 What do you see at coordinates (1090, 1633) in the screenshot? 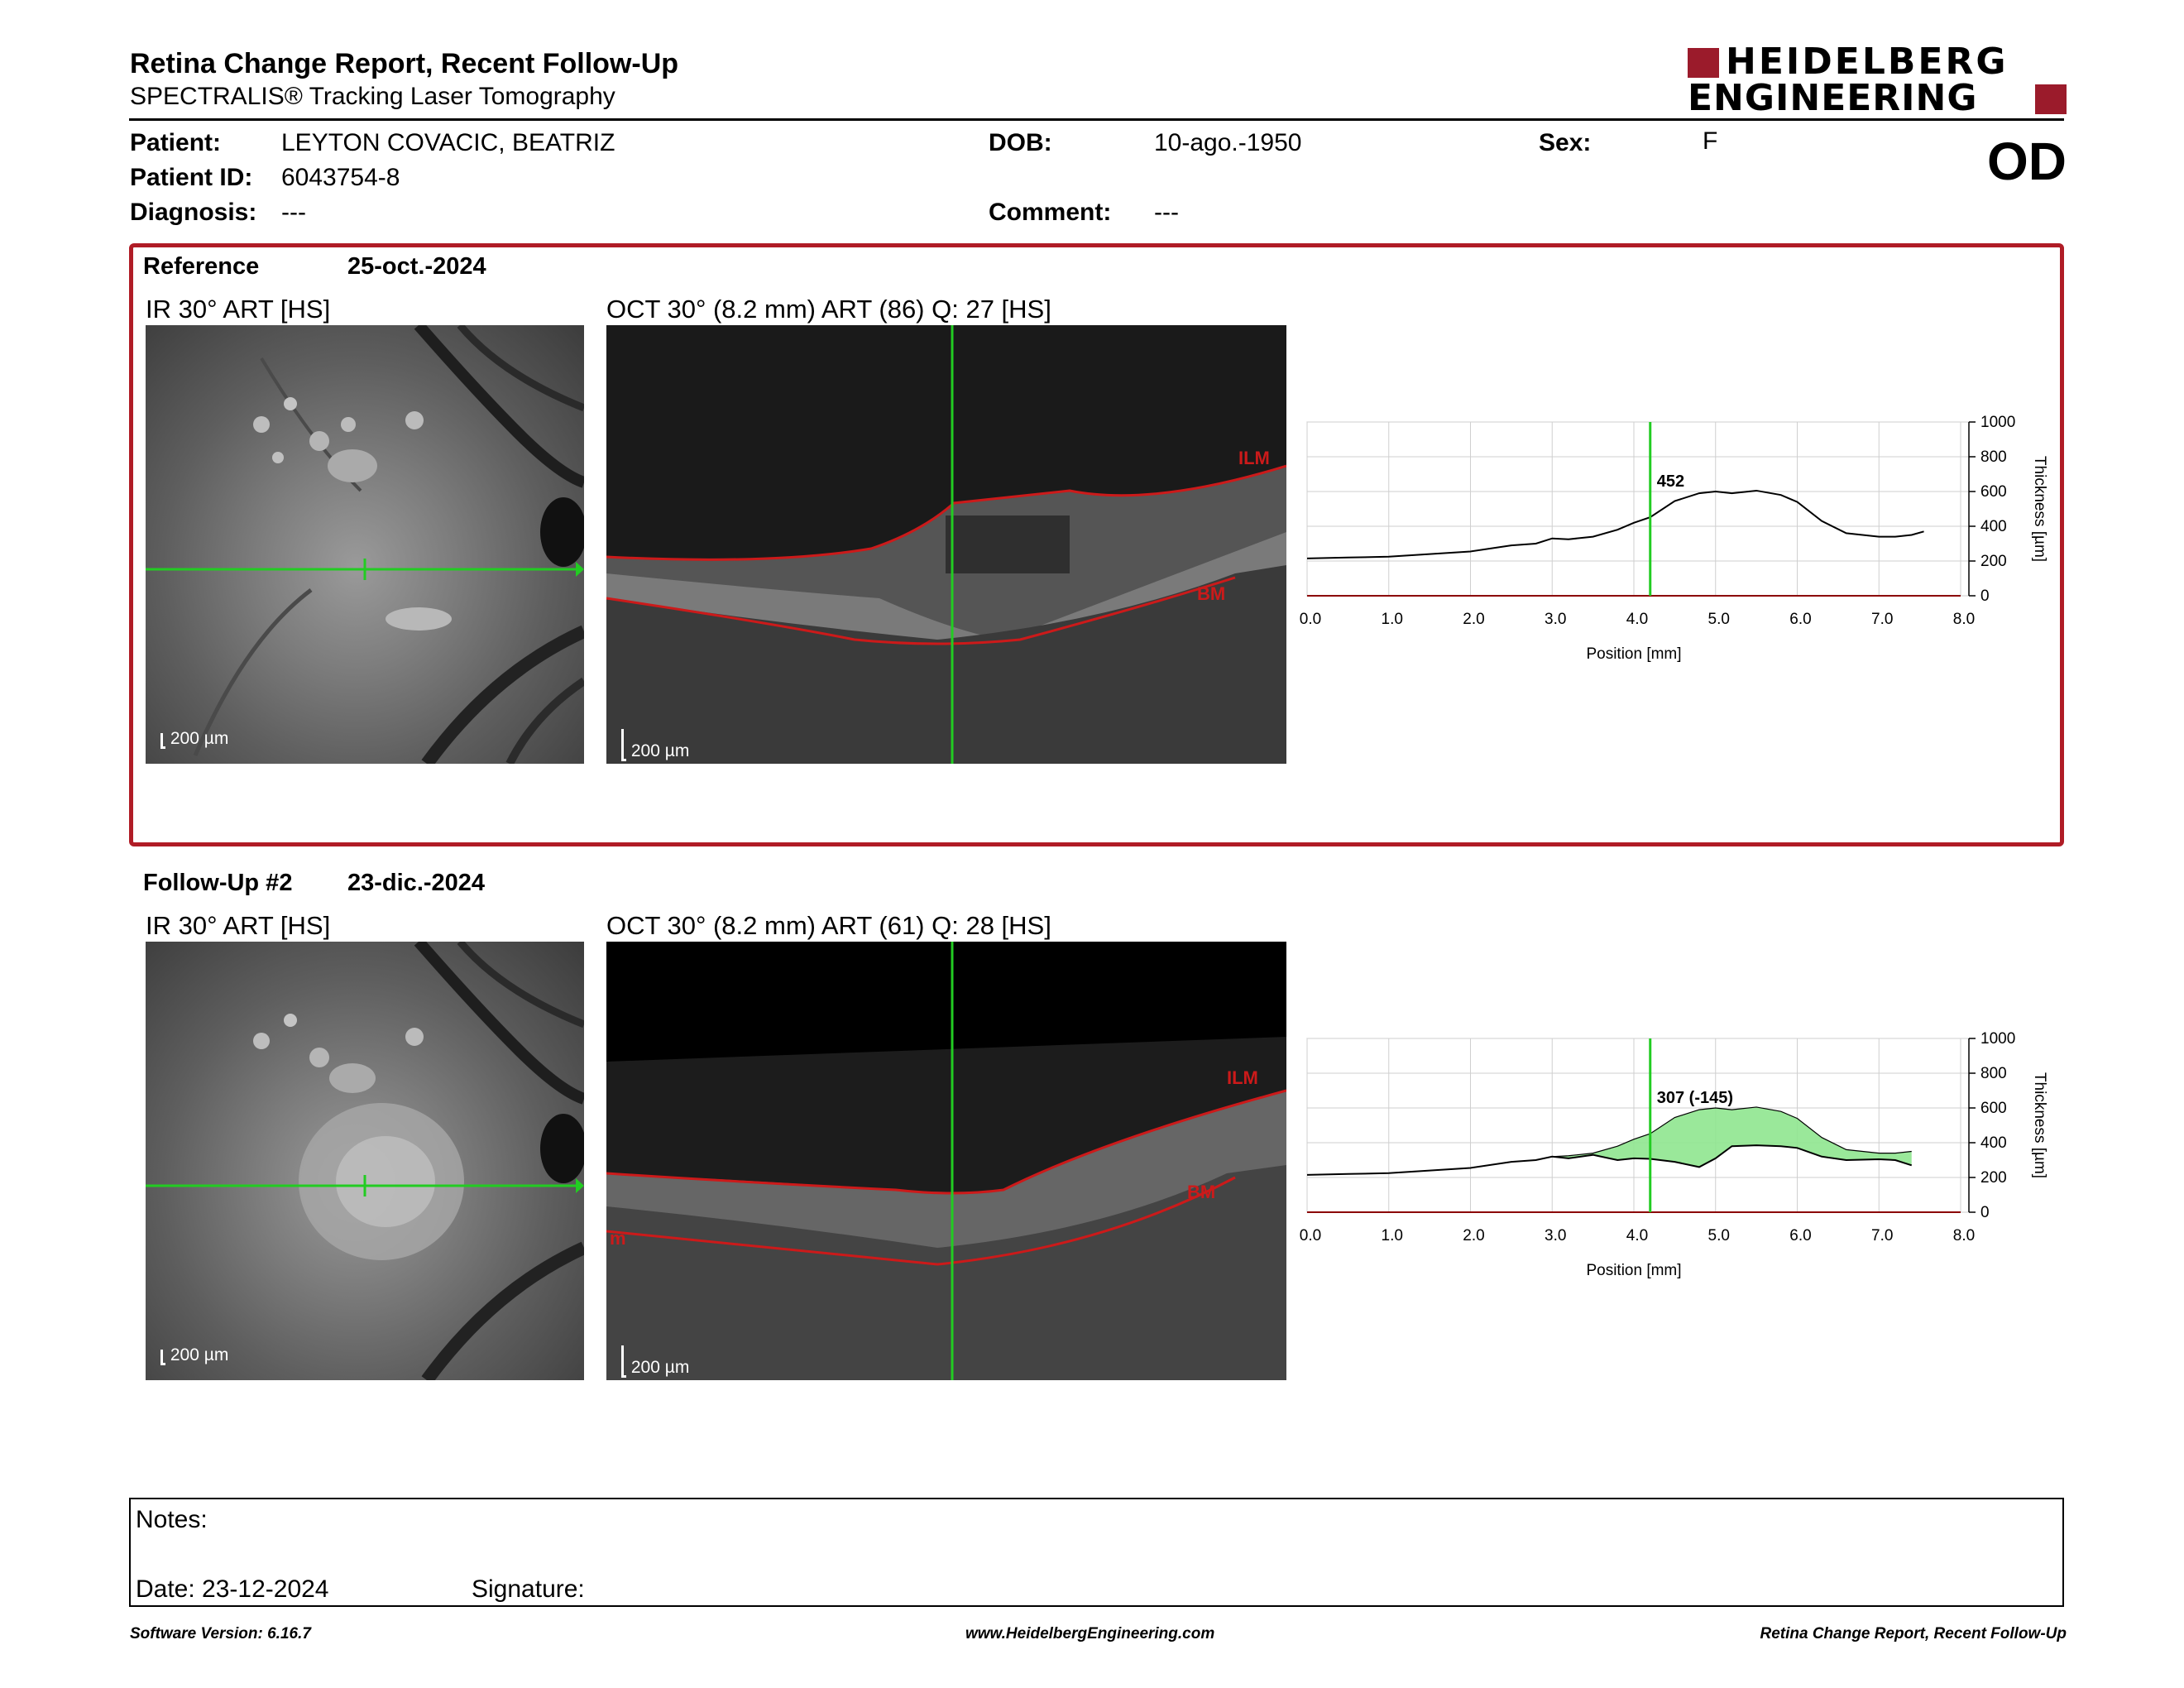
I see `footer-website: www.HeidelbergEngineering.com` at bounding box center [1090, 1633].